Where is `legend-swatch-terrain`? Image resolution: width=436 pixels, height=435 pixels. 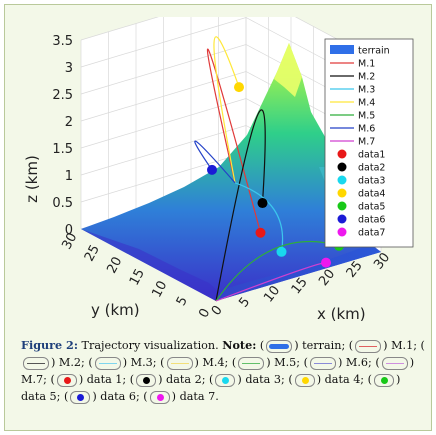 legend-swatch-terrain is located at coordinates (342, 49).